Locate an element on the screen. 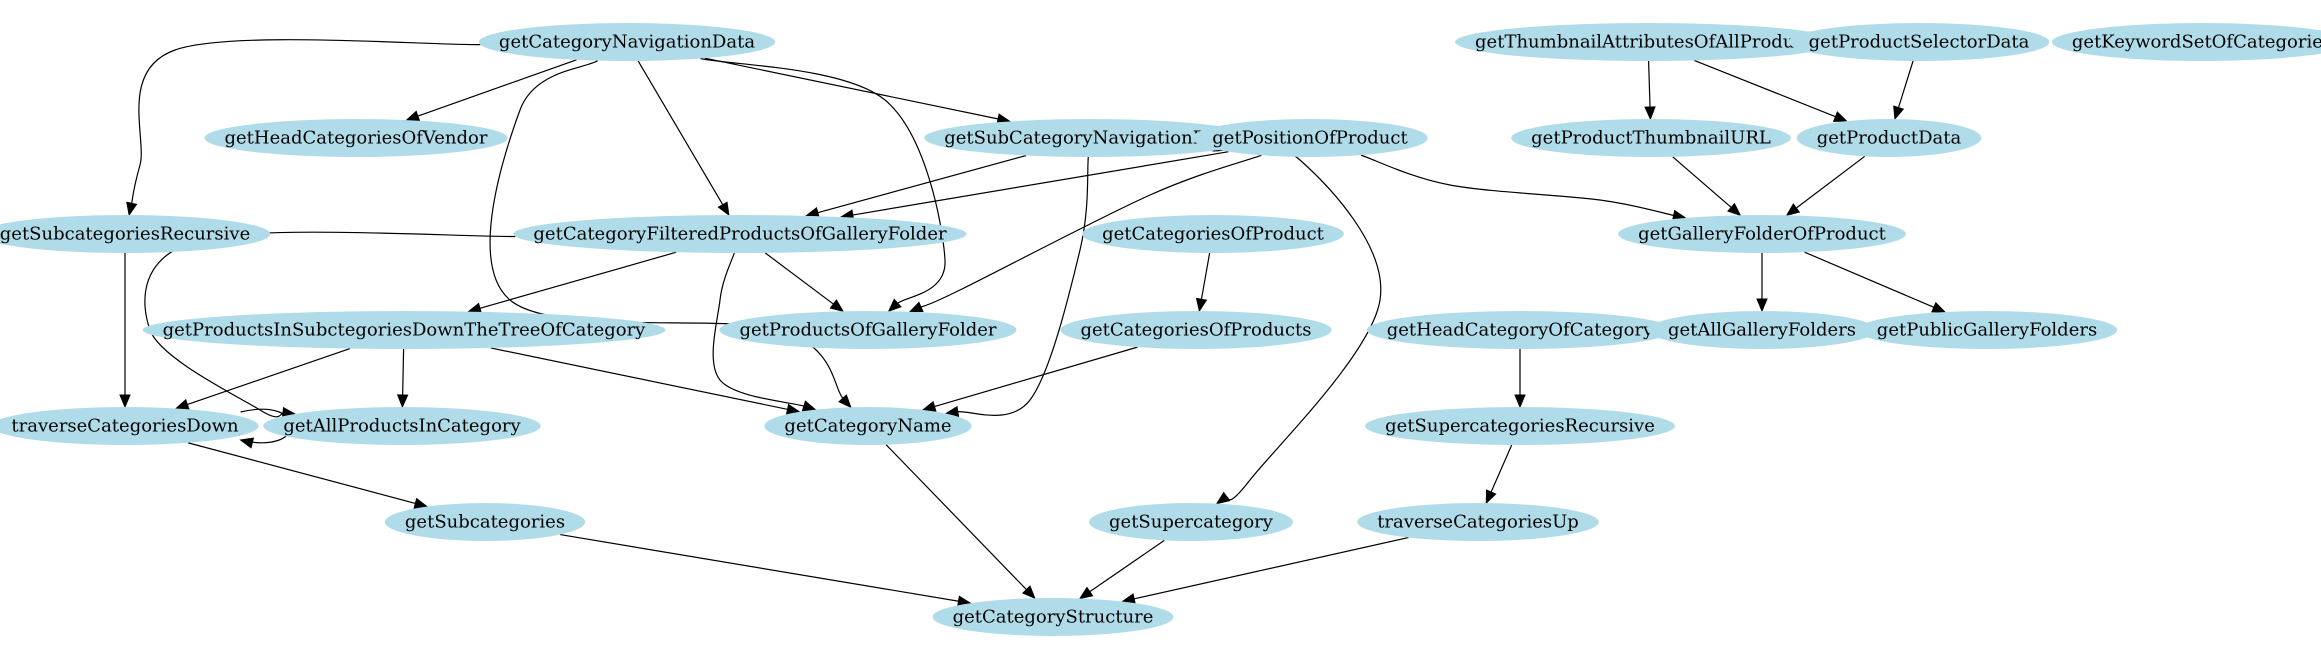  node-label: getCategoryName is located at coordinates (867, 426).